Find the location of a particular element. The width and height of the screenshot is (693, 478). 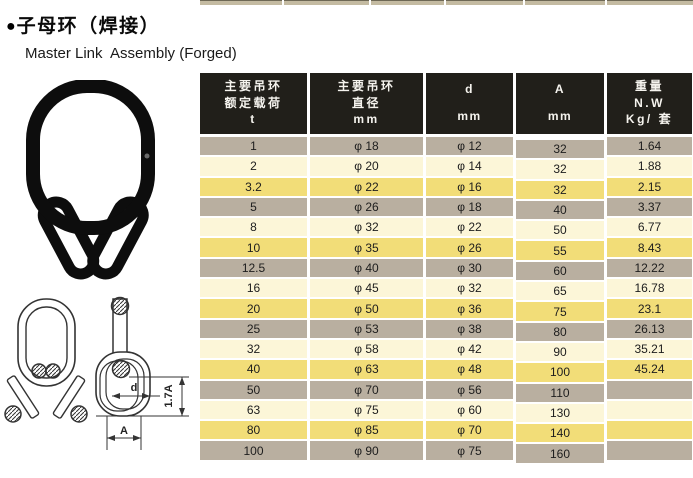

header-cell-5: 重量 N.W Kg/ 套 is located at coordinates (649, 103).